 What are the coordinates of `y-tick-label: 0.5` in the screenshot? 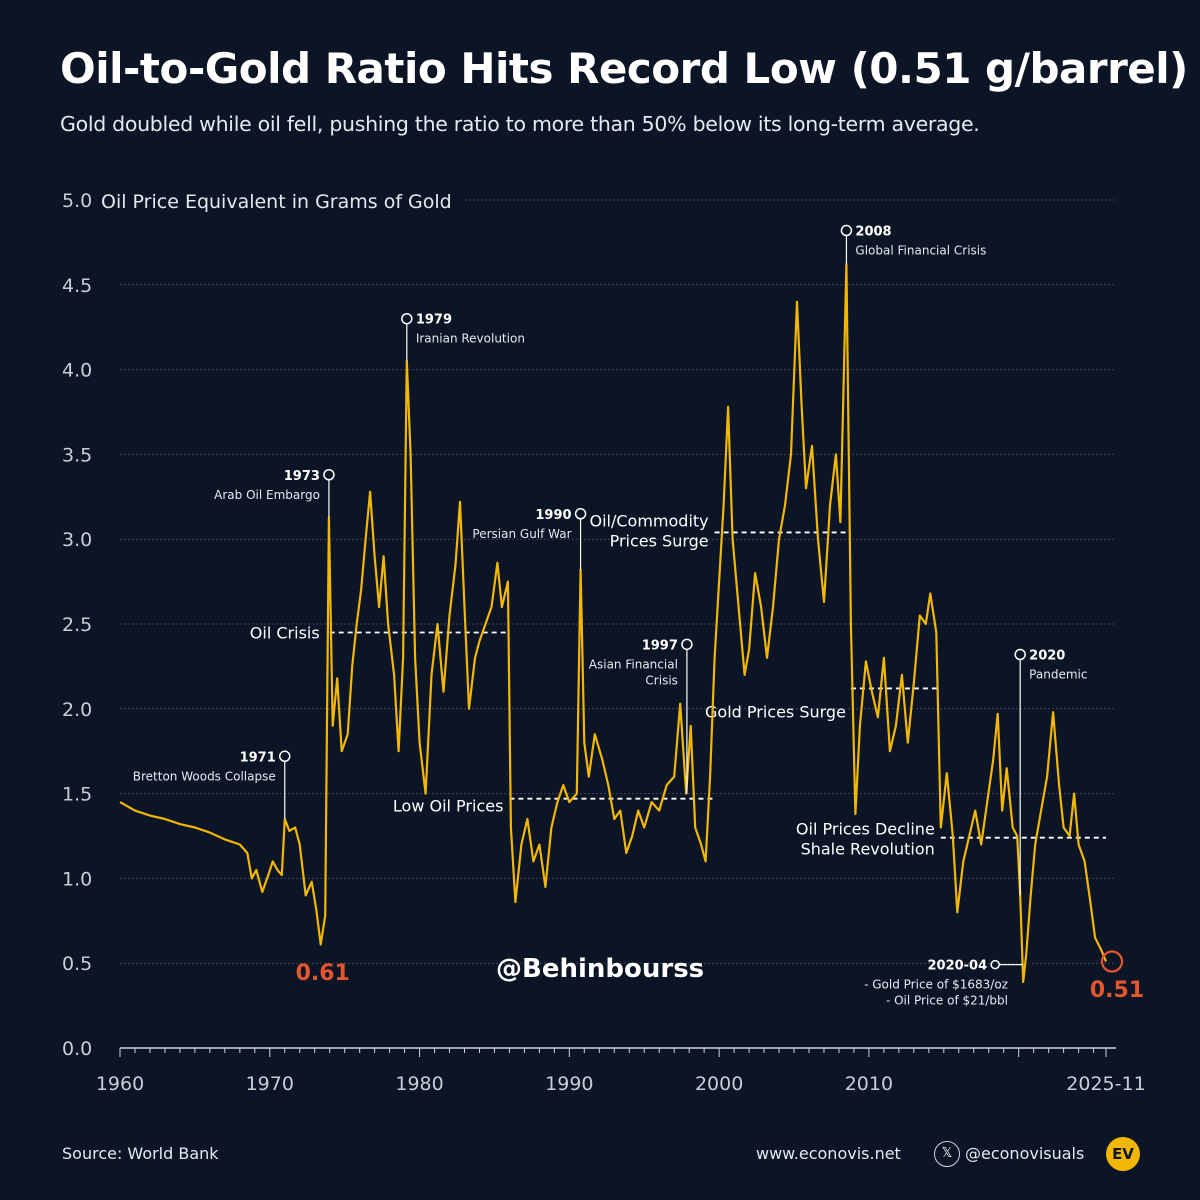 It's located at (77, 964).